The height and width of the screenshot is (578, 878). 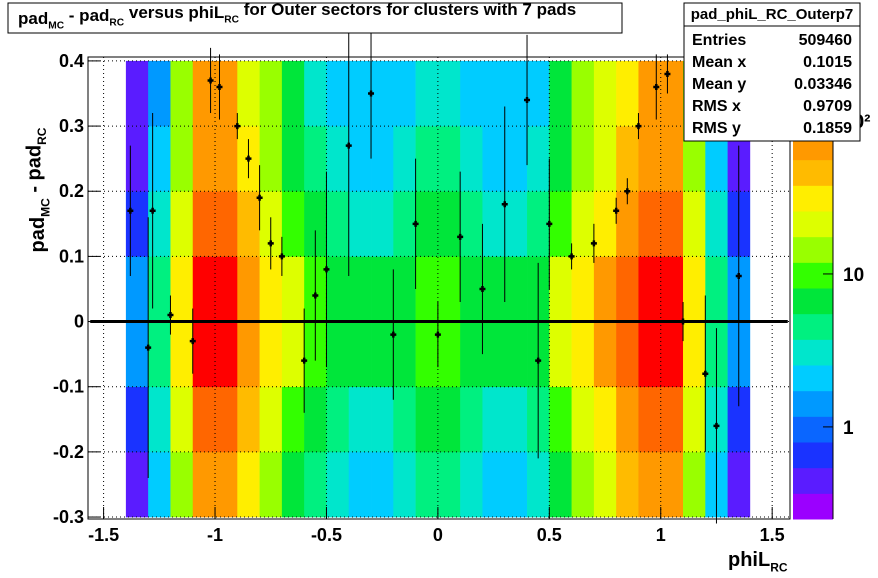 What do you see at coordinates (71, 126) in the screenshot?
I see `y-tick-label: 0.3` at bounding box center [71, 126].